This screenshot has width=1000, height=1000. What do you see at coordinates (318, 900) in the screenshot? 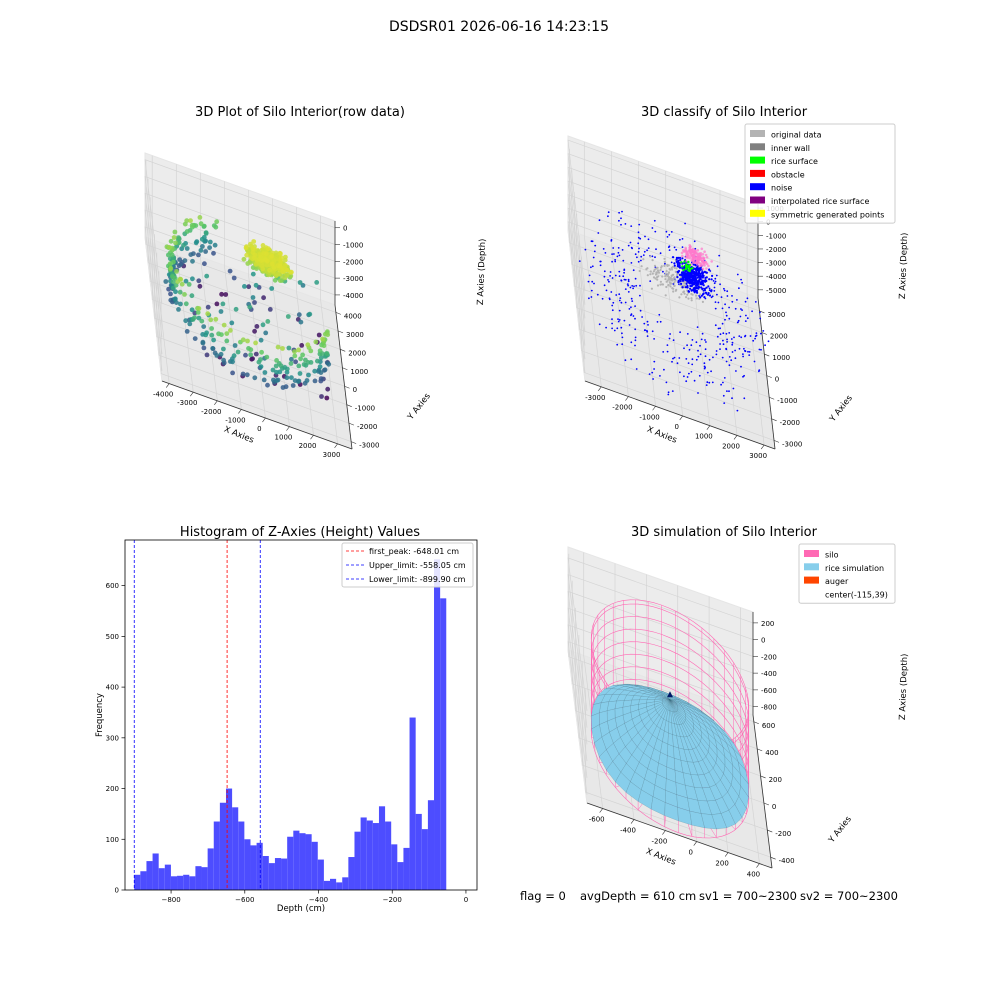
I see `x-tick-label: −400` at bounding box center [318, 900].